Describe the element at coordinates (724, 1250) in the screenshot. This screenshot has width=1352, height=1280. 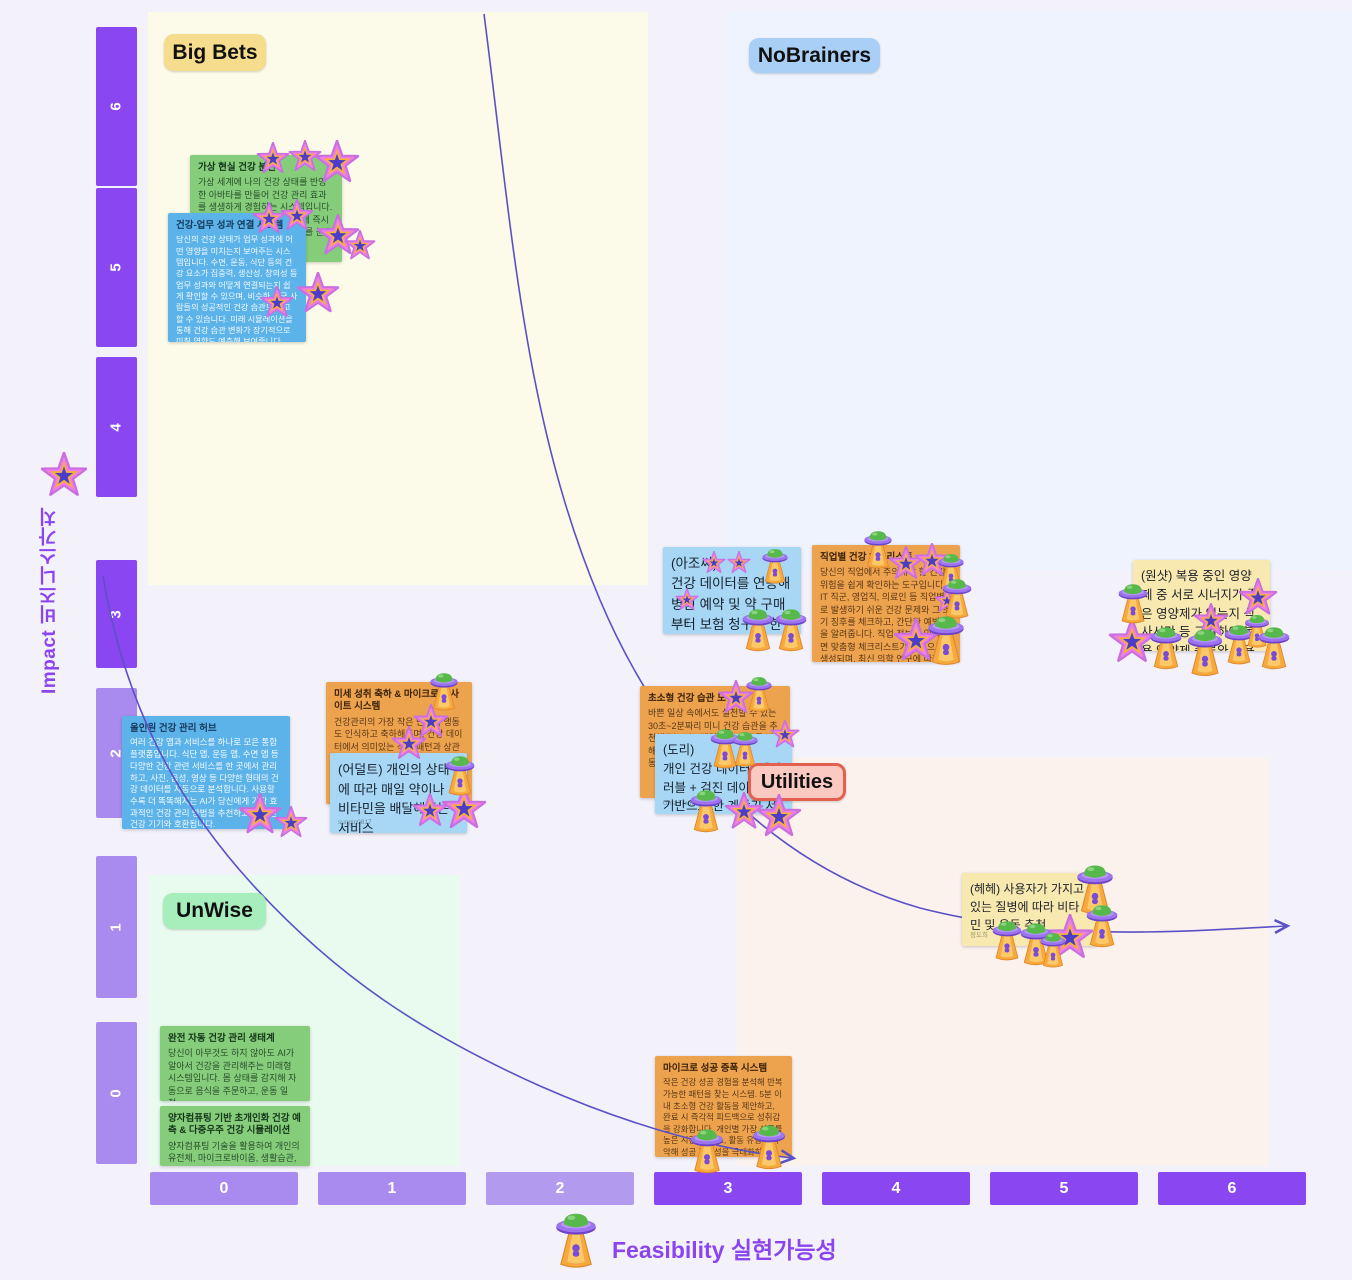
I see `x-axis-label: Feasibility 실현가능성` at that location.